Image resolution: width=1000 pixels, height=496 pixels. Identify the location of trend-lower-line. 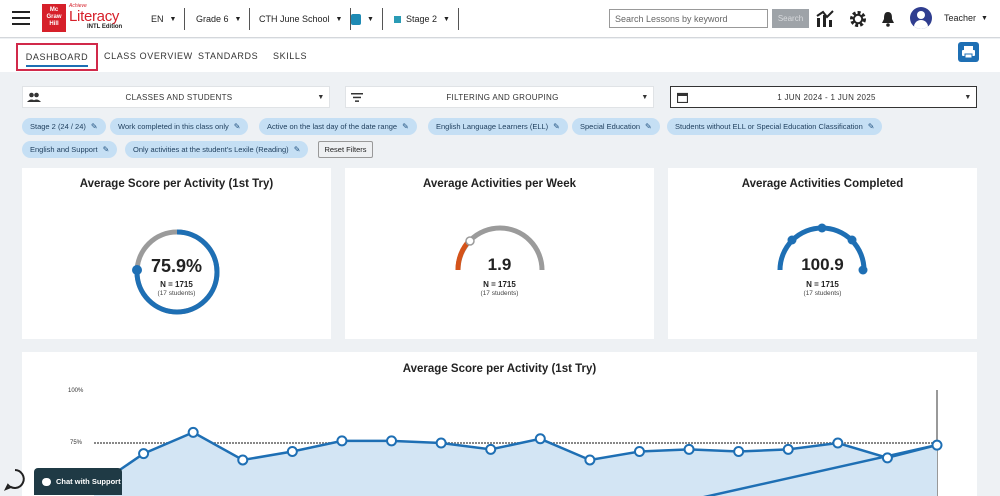
(820, 469).